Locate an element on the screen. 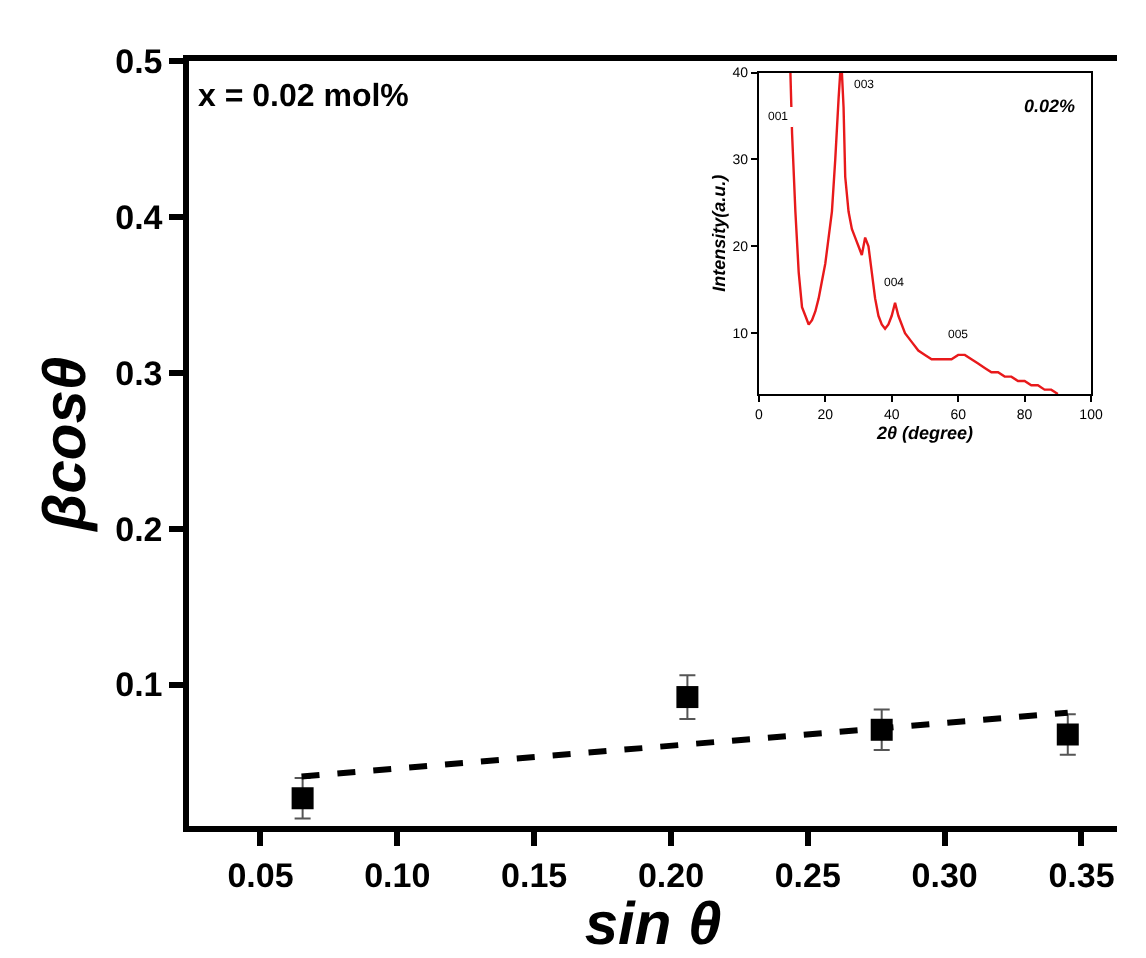 The width and height of the screenshot is (1146, 958). y-axis-title: βcosθ is located at coordinates (66, 444).